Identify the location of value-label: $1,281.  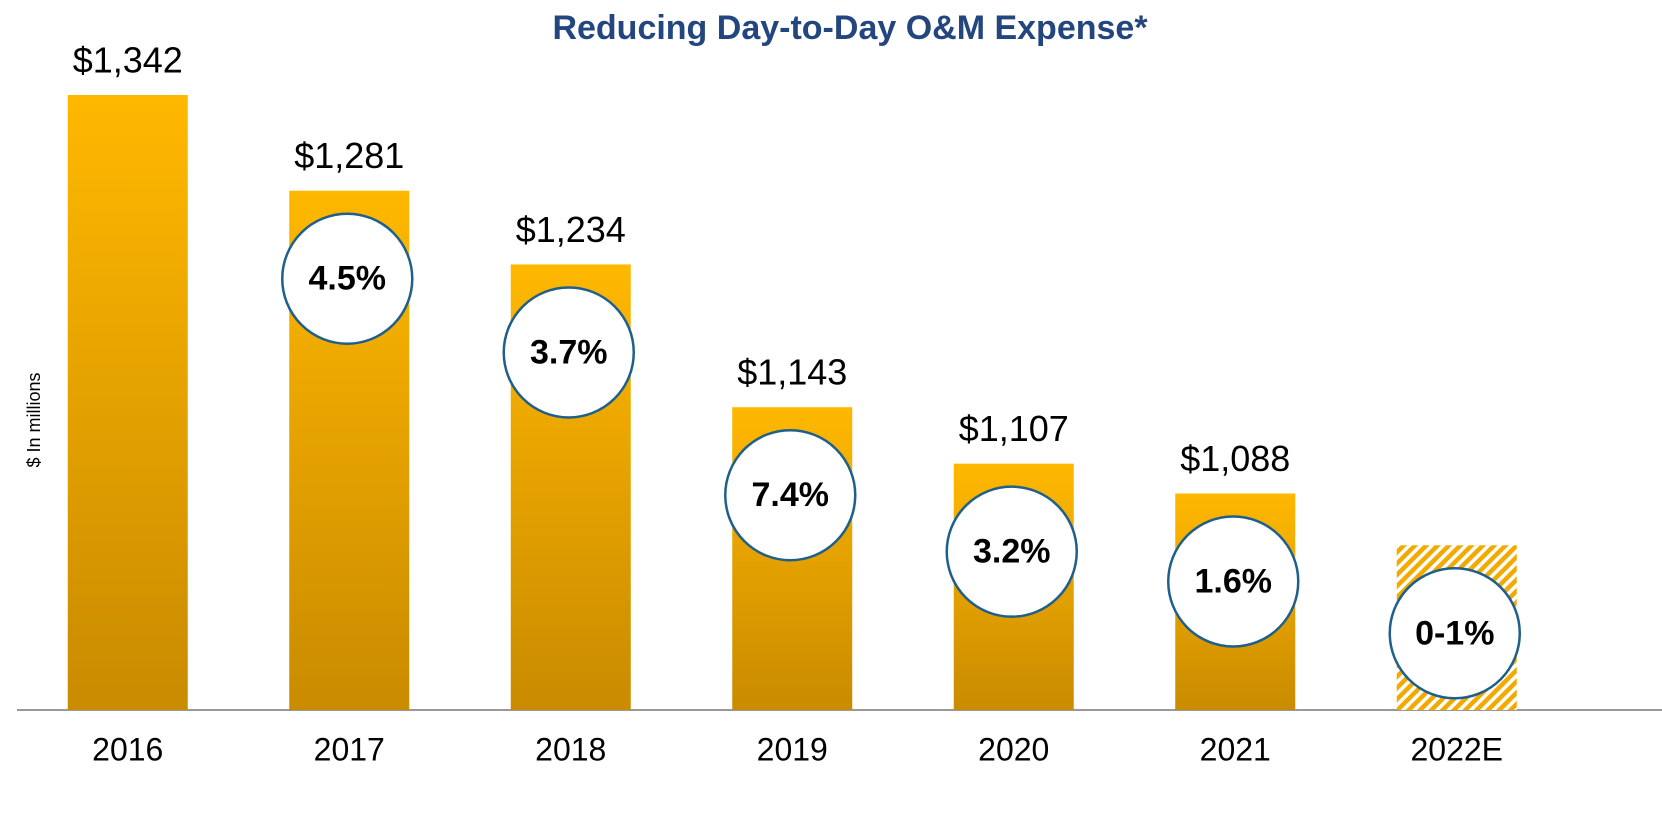
(349, 155).